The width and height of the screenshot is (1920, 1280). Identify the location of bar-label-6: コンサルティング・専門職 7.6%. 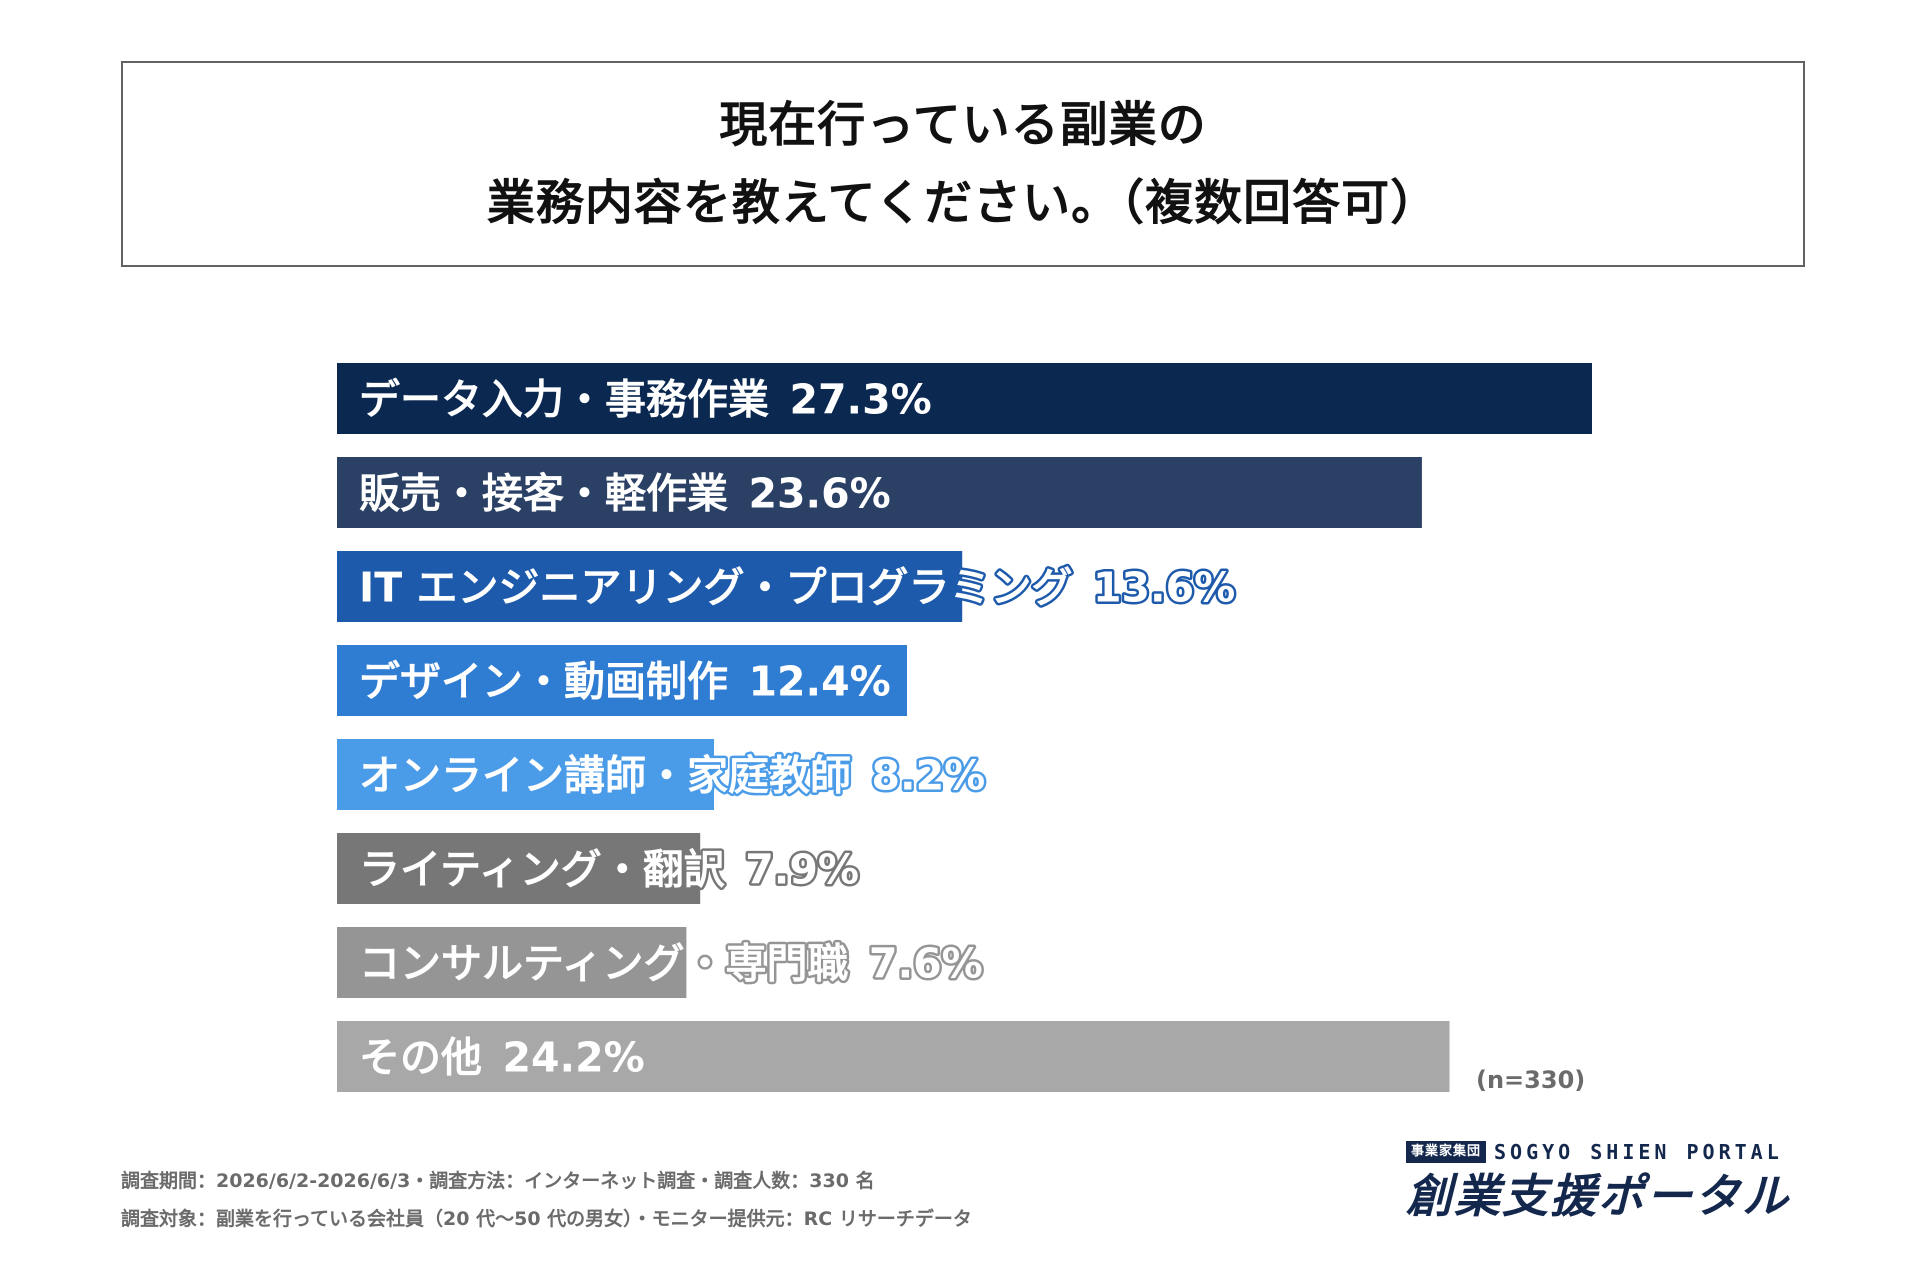
(671, 964).